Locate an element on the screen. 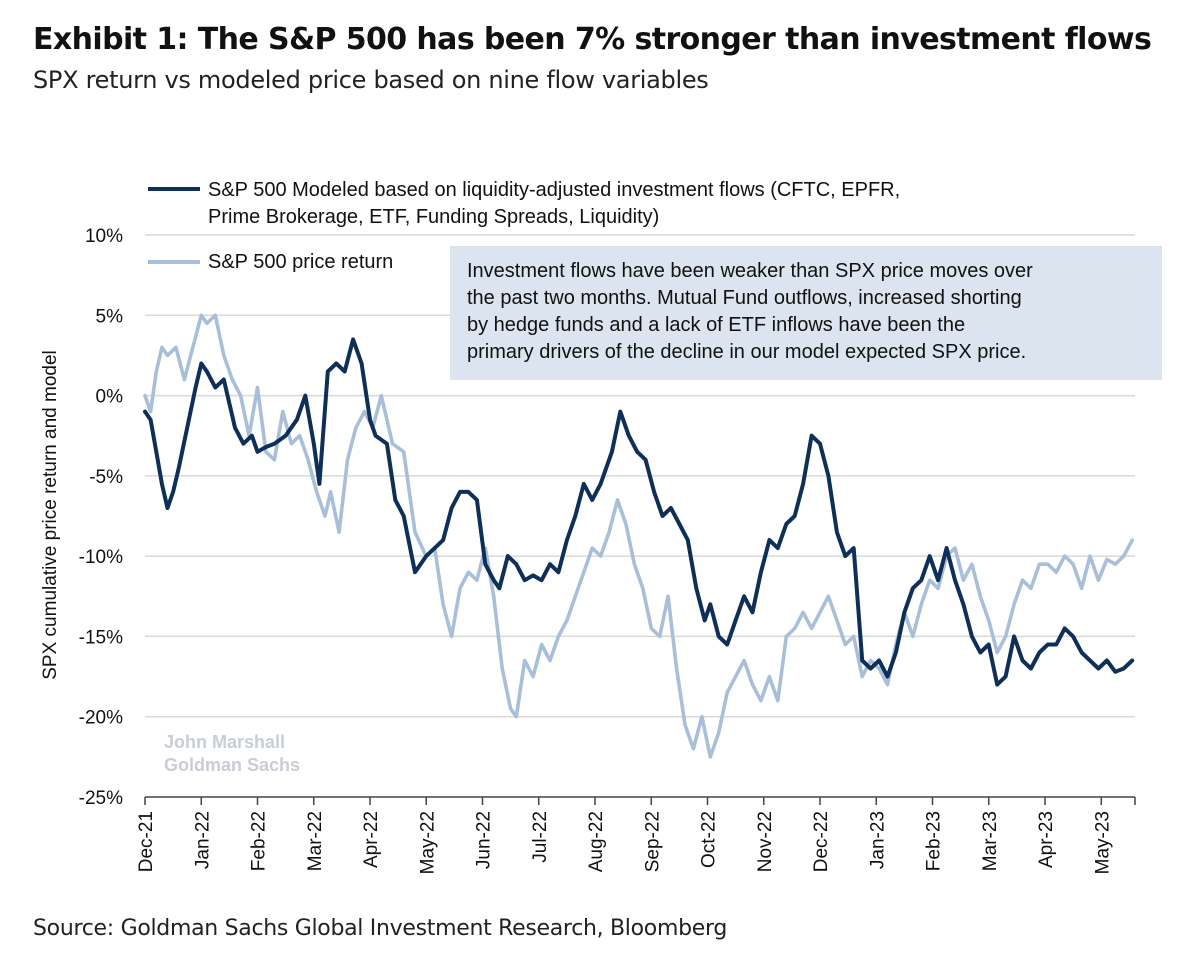 The height and width of the screenshot is (965, 1200). y-tick-label: 5% is located at coordinates (110, 316).